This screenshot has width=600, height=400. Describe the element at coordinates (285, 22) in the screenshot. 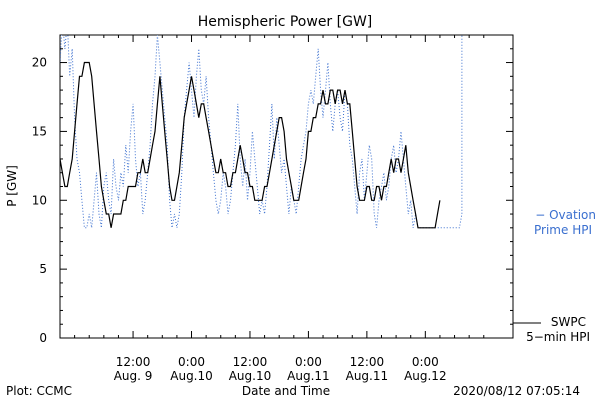

I see `chart-title: Hemispheric Power [GW]` at that location.